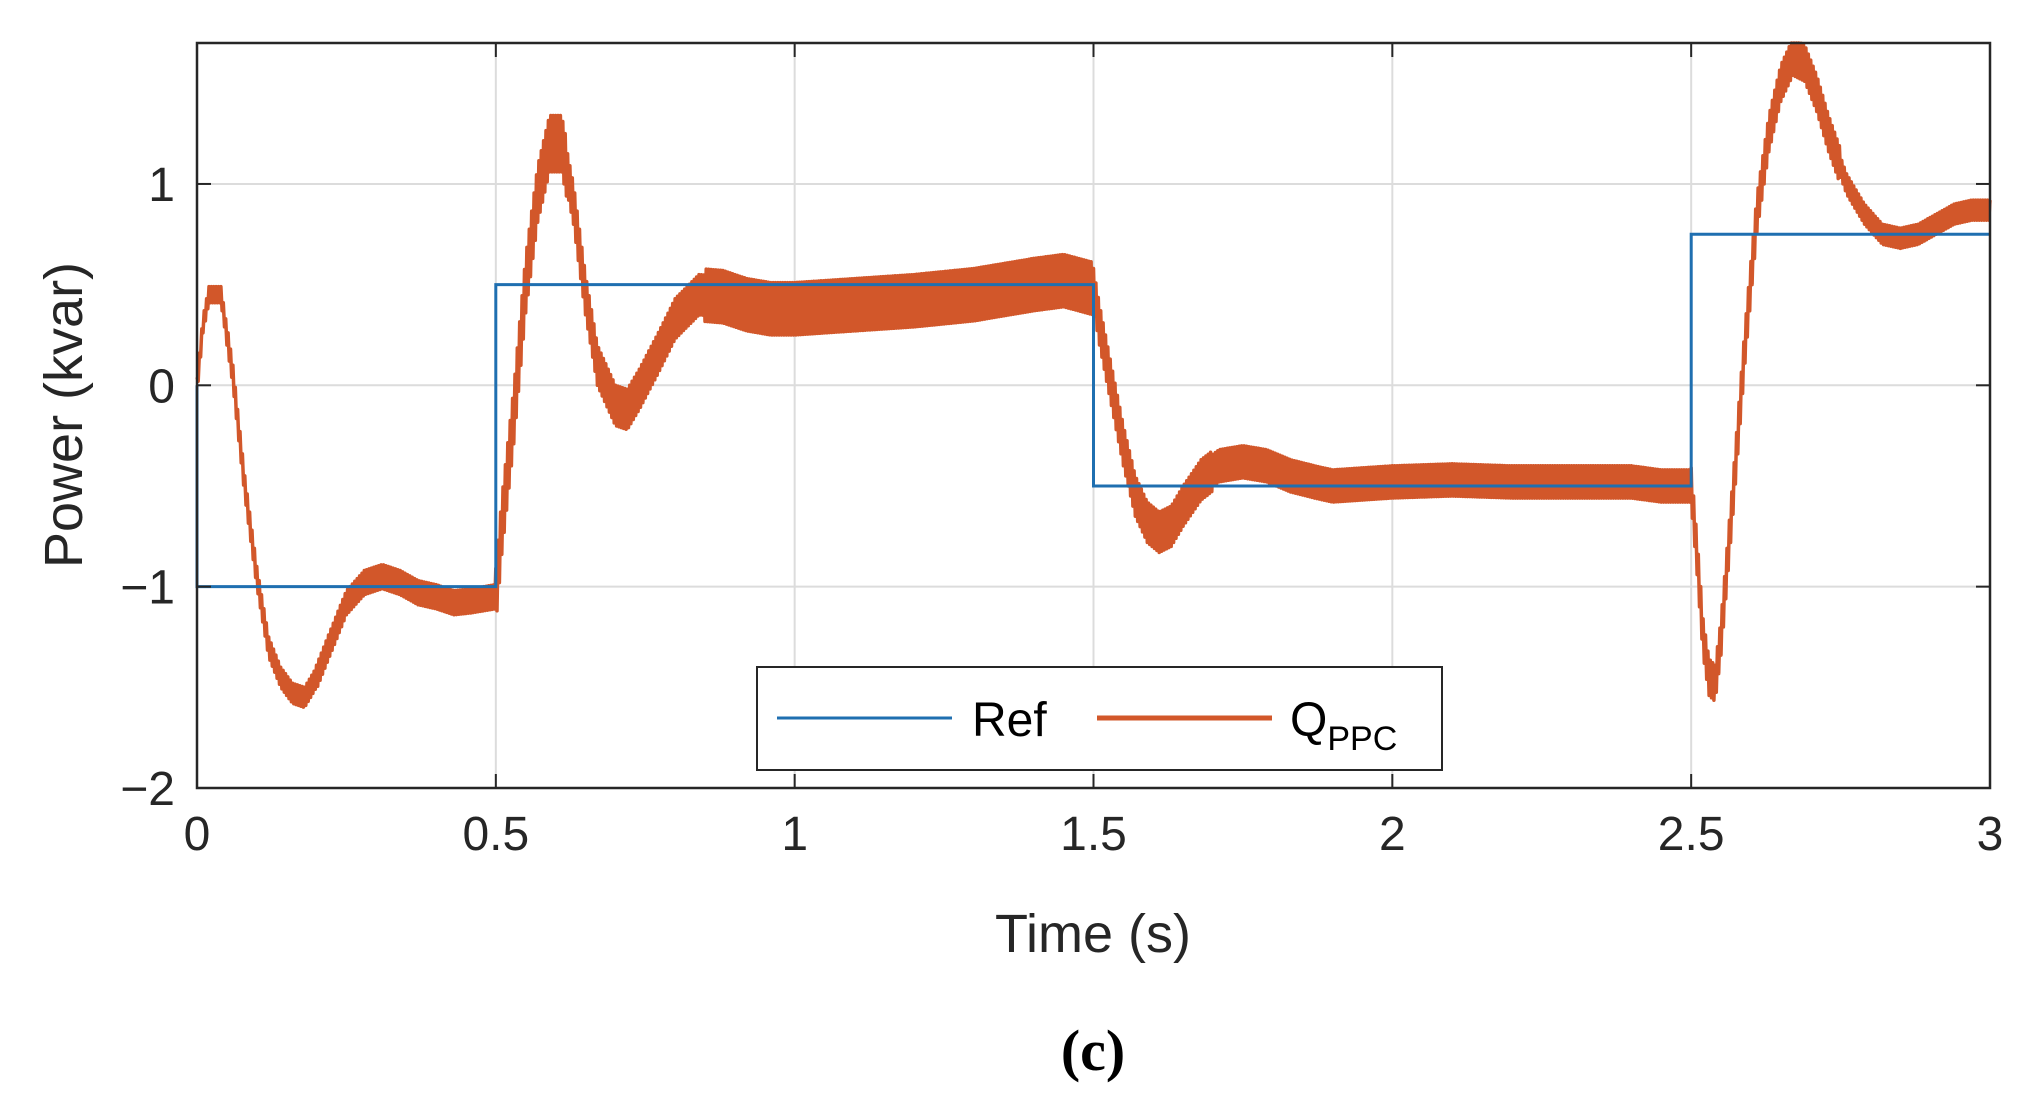  Describe the element at coordinates (1009, 720) in the screenshot. I see `legend-ref-label: Ref` at that location.